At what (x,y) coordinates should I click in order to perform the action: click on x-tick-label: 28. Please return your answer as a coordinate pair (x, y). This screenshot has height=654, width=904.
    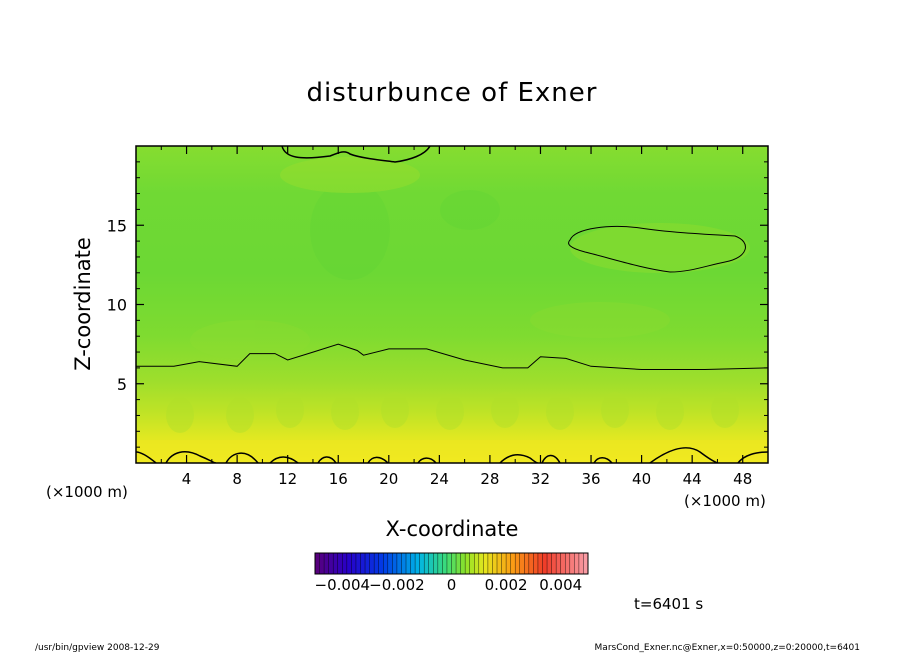
    Looking at the image, I should click on (489, 479).